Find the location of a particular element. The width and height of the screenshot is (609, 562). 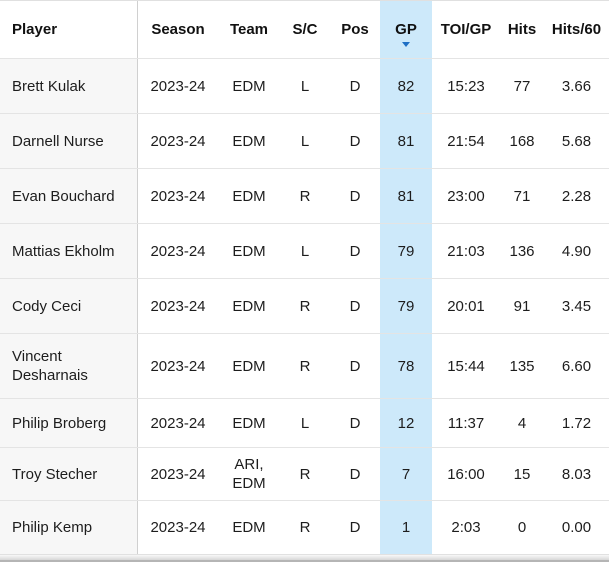

hits-cell: 4 is located at coordinates (522, 423).